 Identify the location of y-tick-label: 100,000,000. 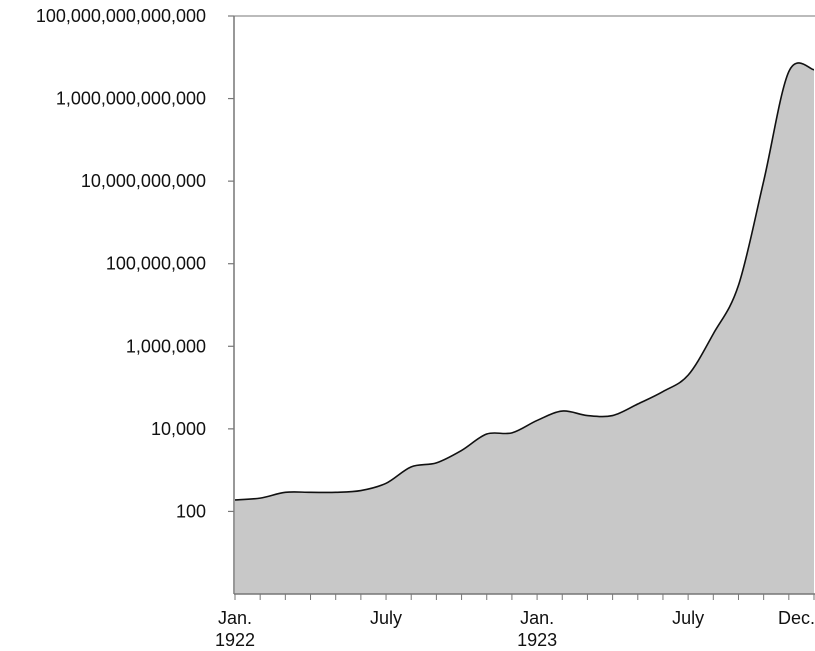
(156, 264).